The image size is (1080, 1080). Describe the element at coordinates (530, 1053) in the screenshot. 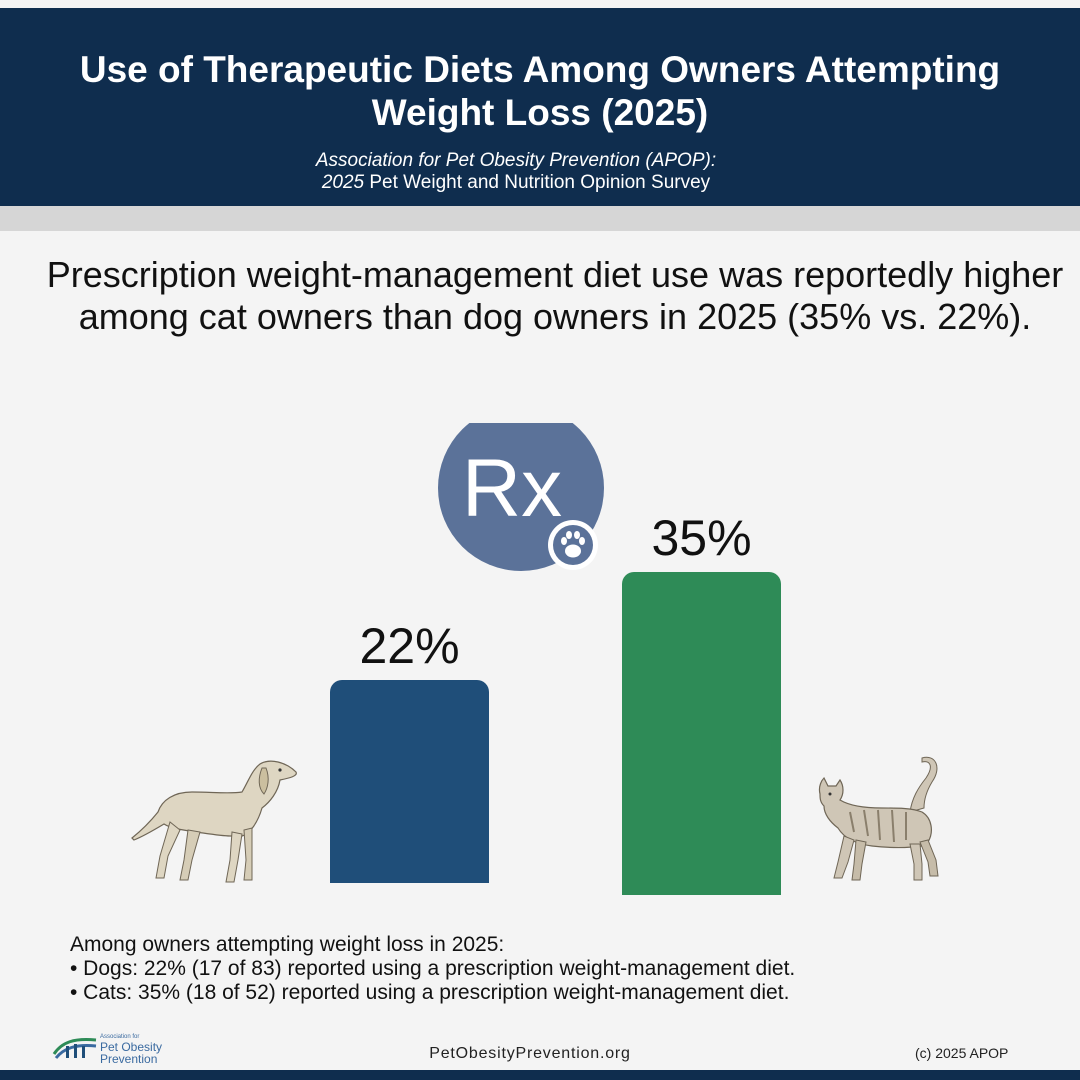

I see `footer-website: PetObesityPrevention.org` at that location.